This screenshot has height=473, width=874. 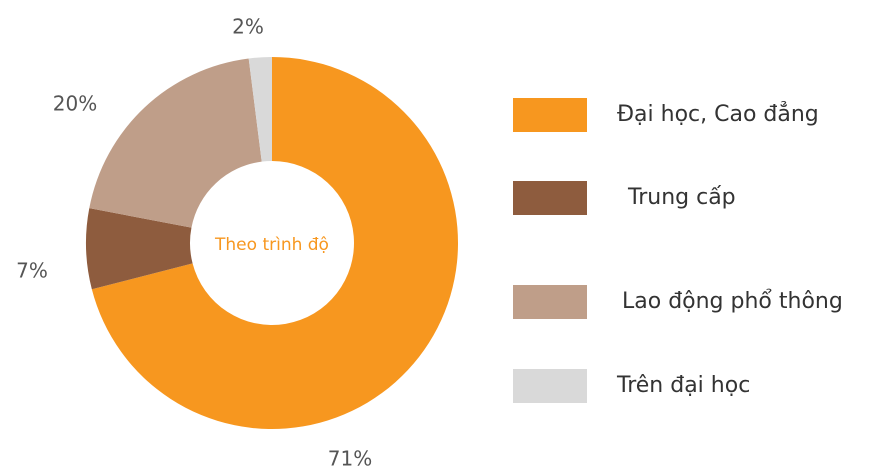 I want to click on legend-label: Trên đại học, so click(x=683, y=385).